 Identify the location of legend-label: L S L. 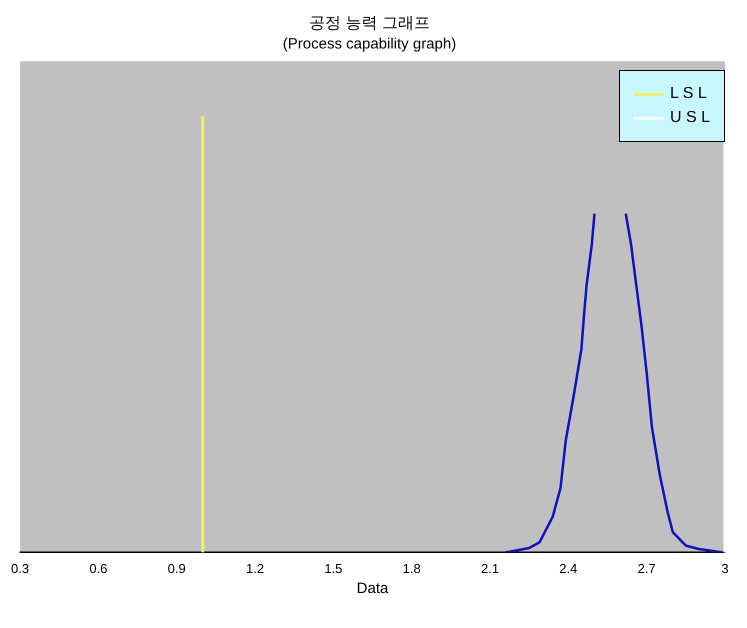
(688, 94).